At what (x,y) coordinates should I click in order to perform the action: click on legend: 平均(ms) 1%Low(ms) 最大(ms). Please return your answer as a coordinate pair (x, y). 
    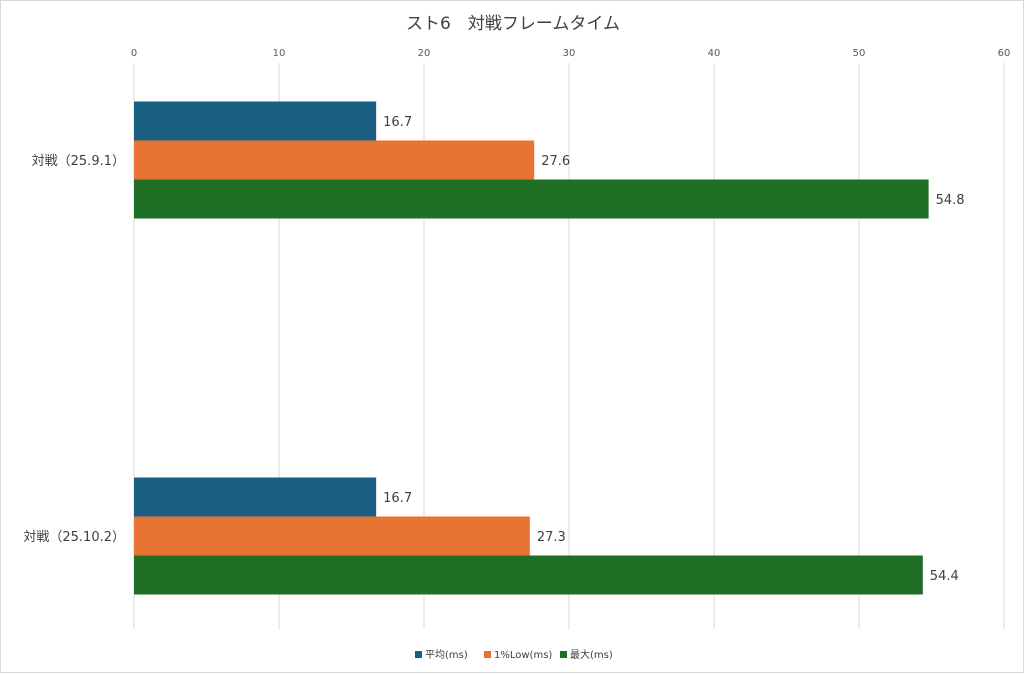
    Looking at the image, I should click on (514, 654).